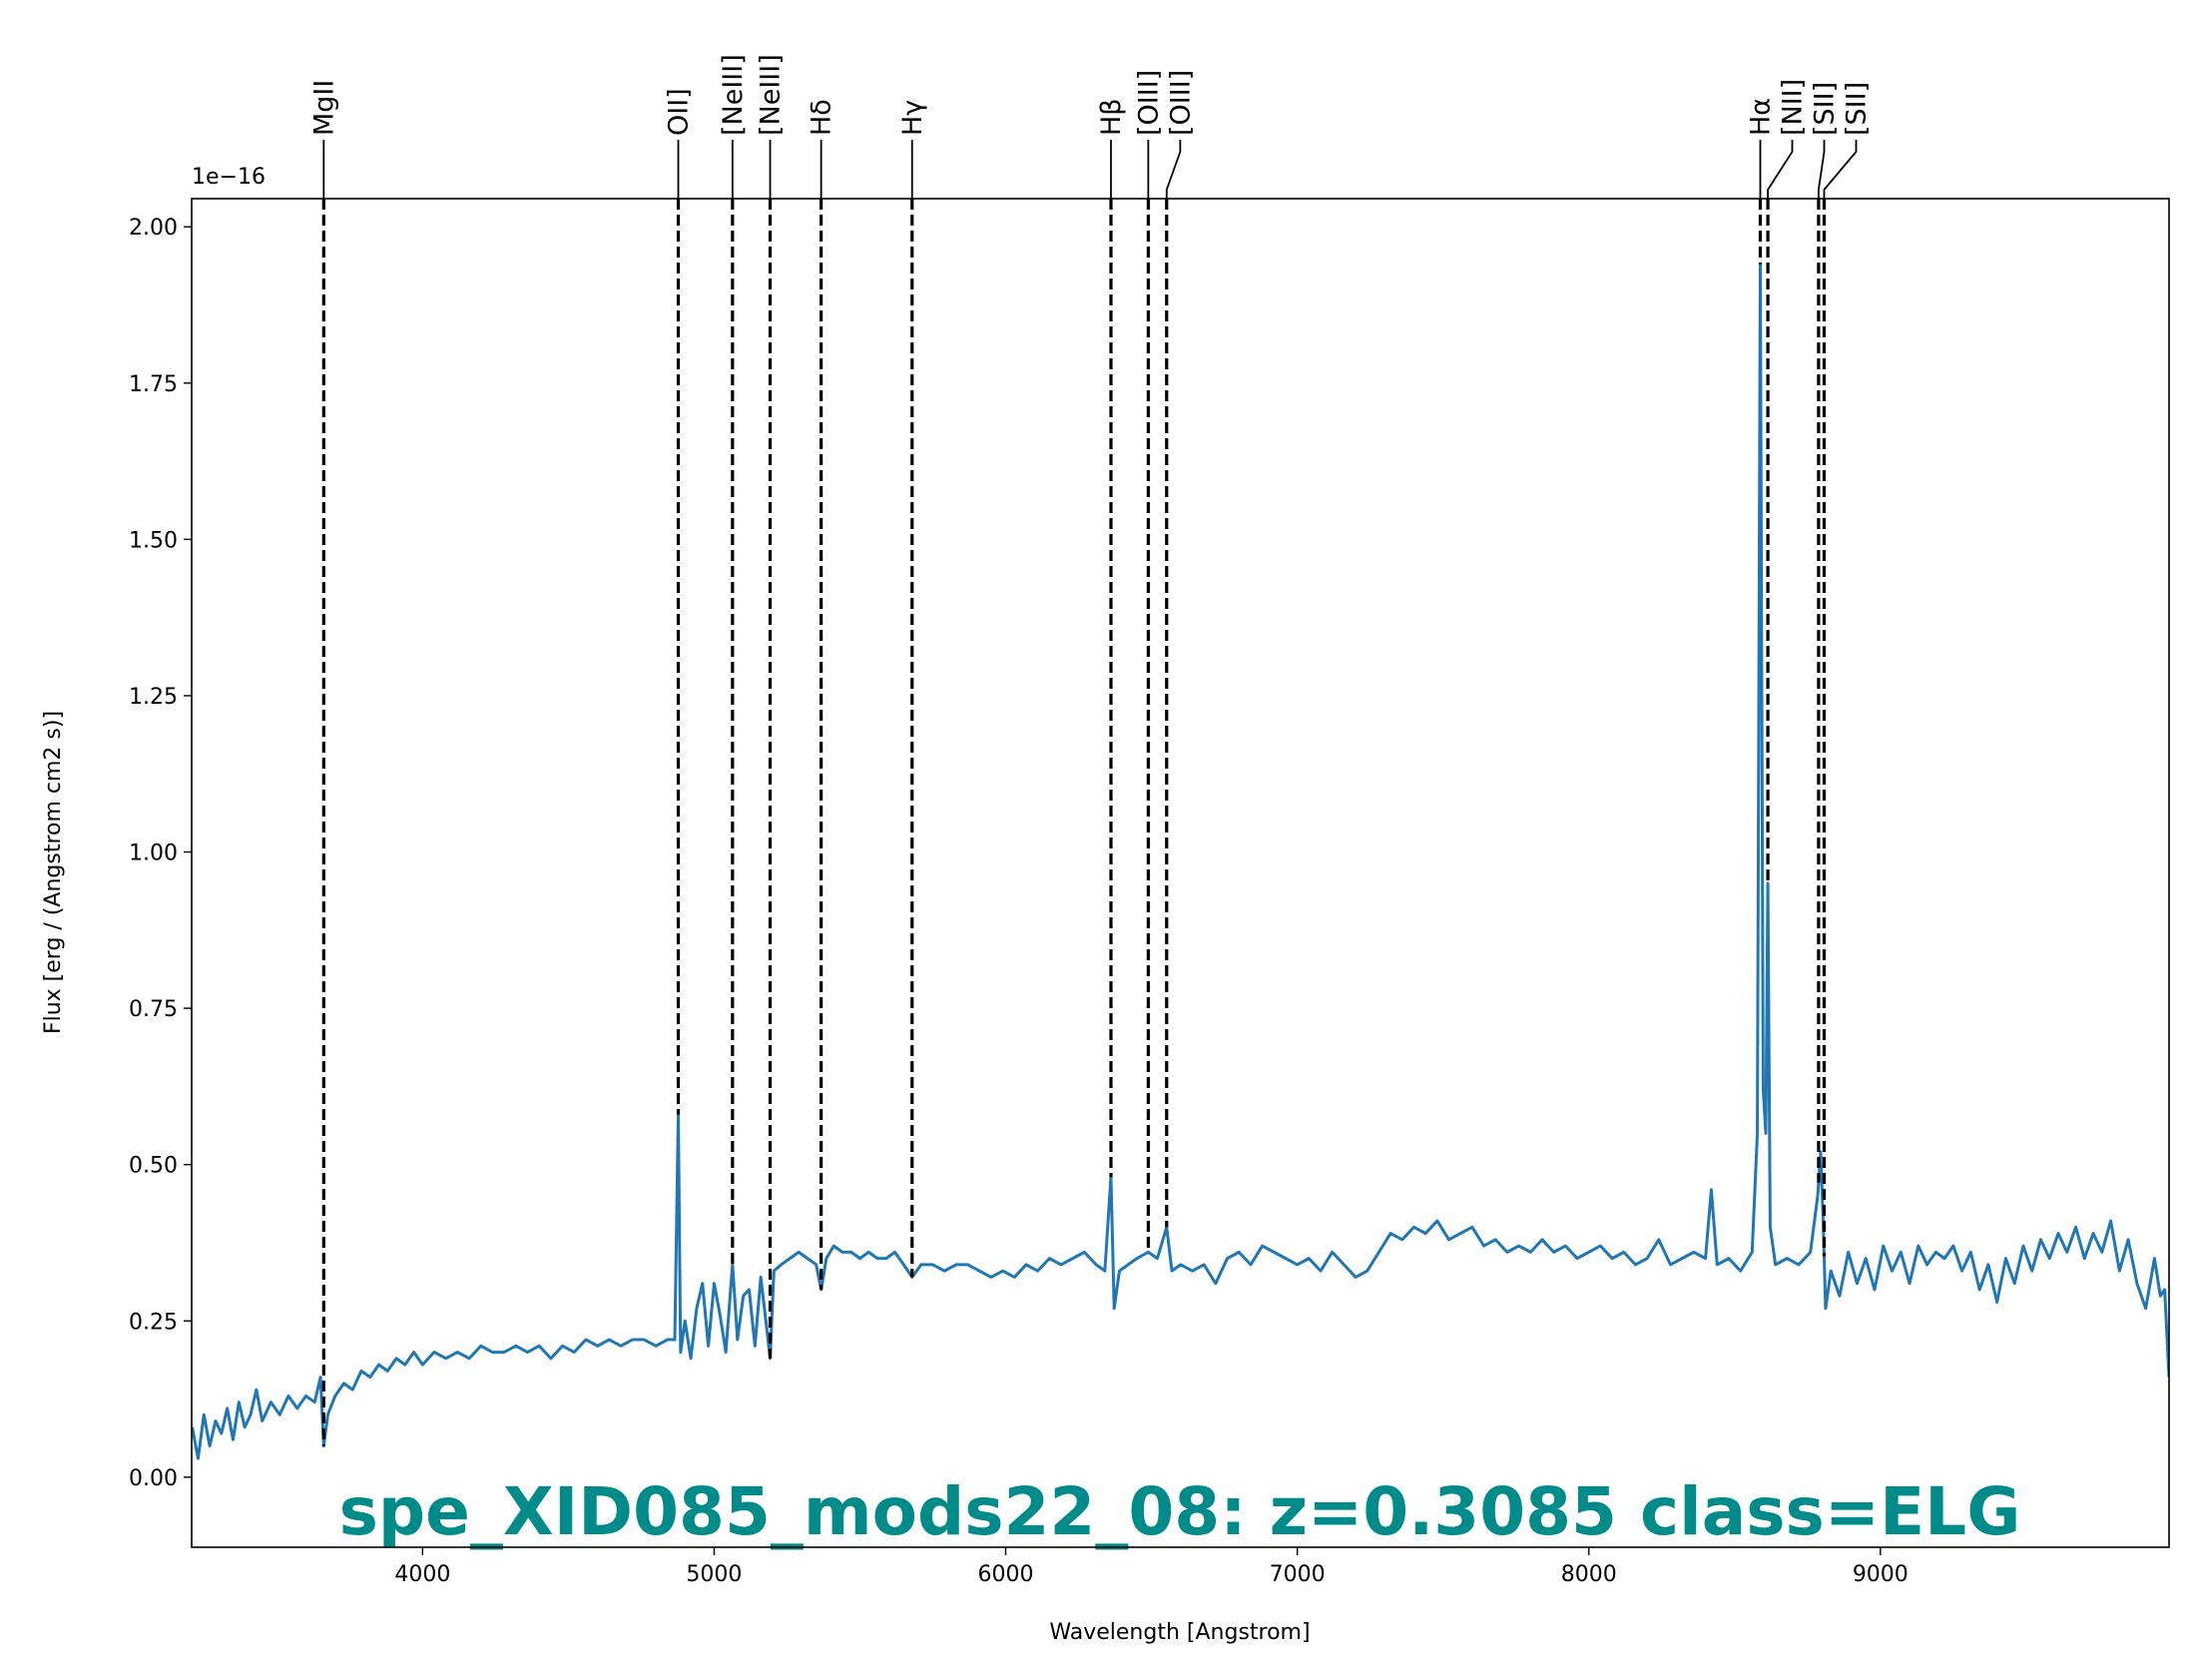 This screenshot has height=1680, width=2196. I want to click on line-label: MgII, so click(323, 108).